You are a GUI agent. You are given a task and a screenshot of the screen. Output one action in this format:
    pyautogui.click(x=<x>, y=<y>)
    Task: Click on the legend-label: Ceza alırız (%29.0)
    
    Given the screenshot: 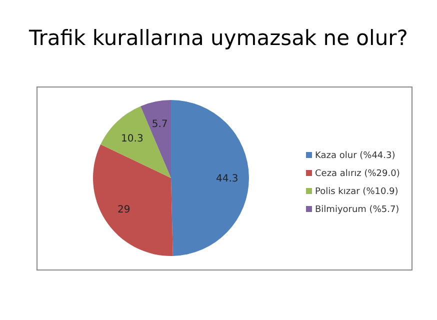 What is the action you would take?
    pyautogui.click(x=357, y=174)
    